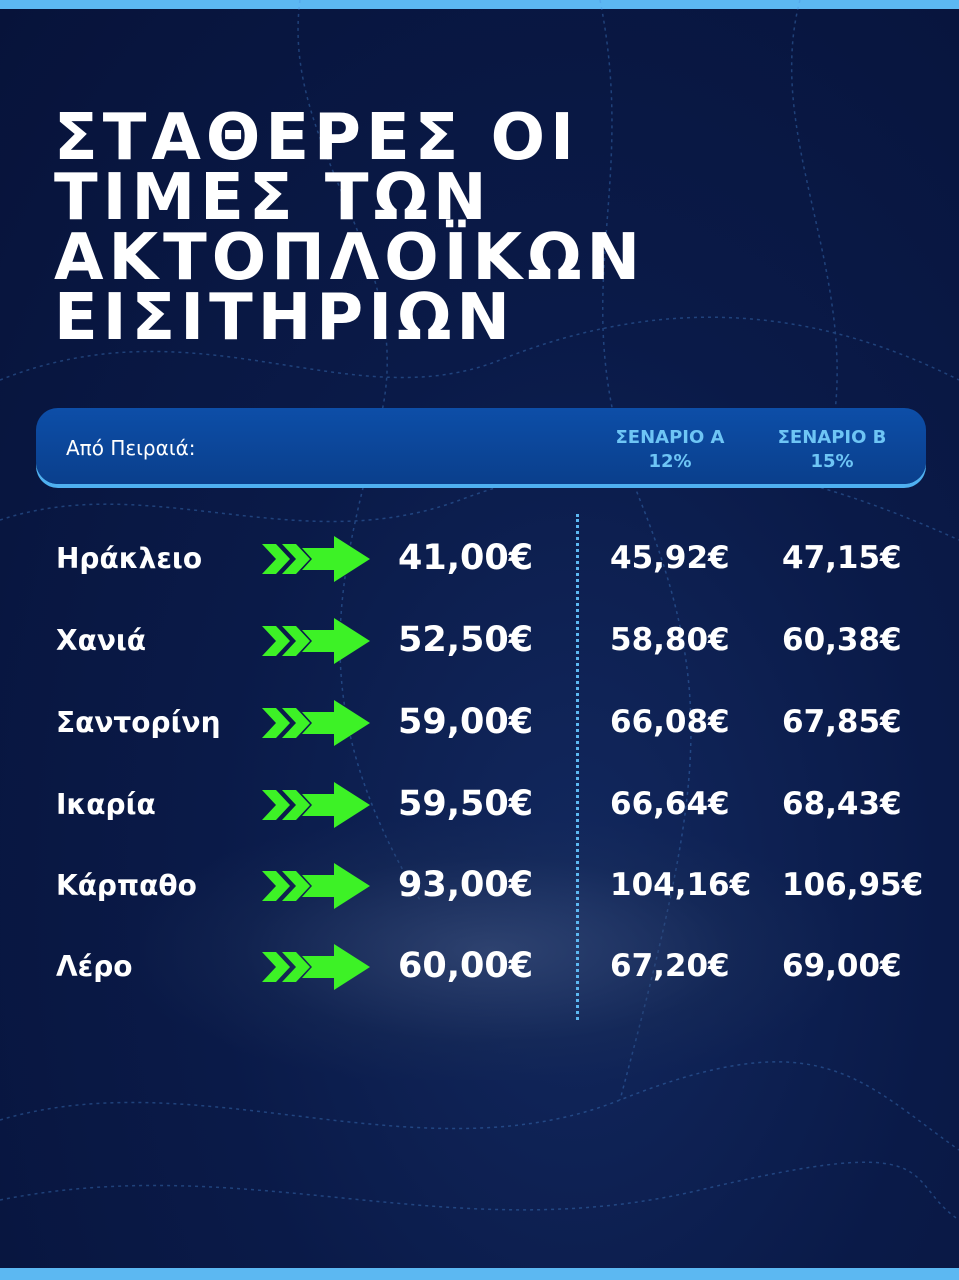  I want to click on from-label: Από Πειραιά:, so click(131, 448).